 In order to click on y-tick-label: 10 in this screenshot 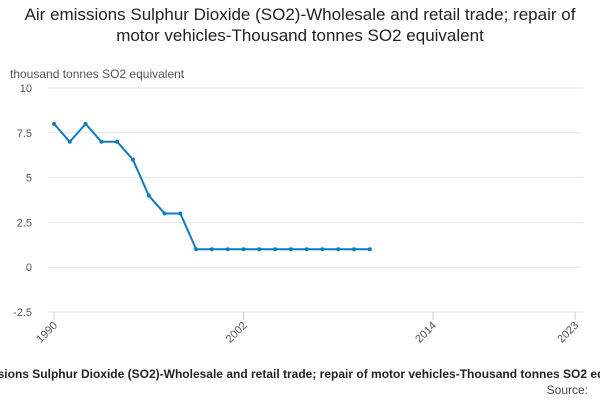, I will do `click(26, 89)`.